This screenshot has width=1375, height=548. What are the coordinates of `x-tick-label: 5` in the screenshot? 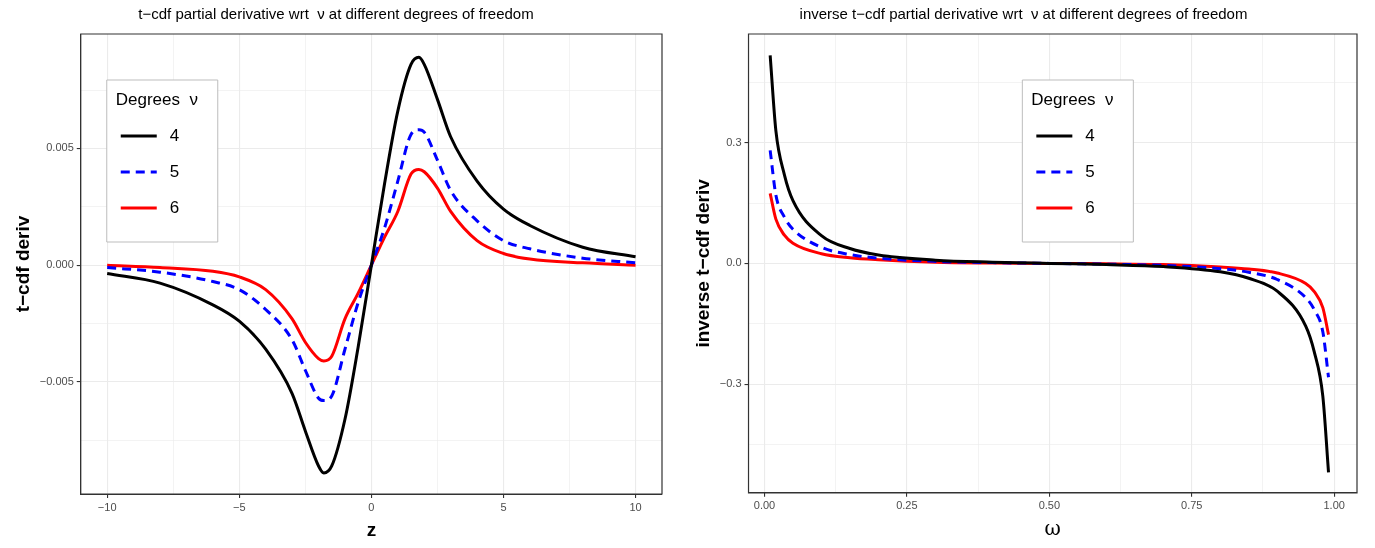 It's located at (503, 506).